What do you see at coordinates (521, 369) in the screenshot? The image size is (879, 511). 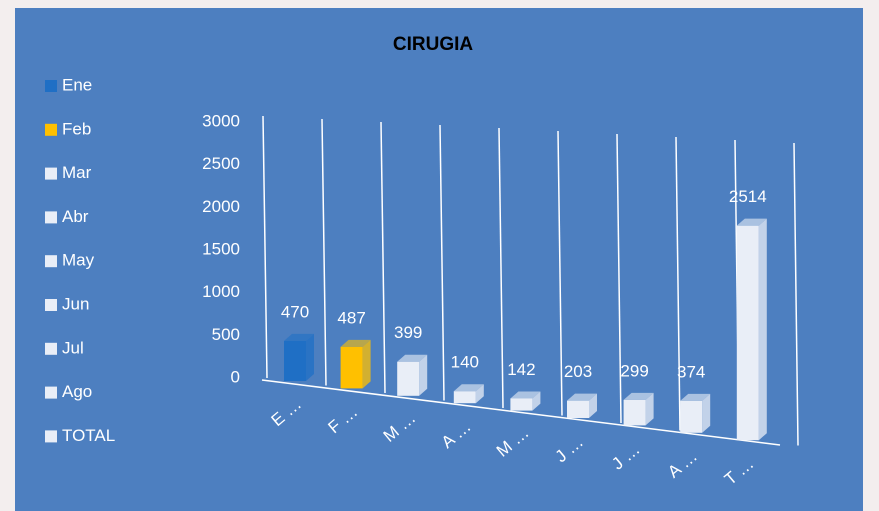 I see `value-label: 142` at bounding box center [521, 369].